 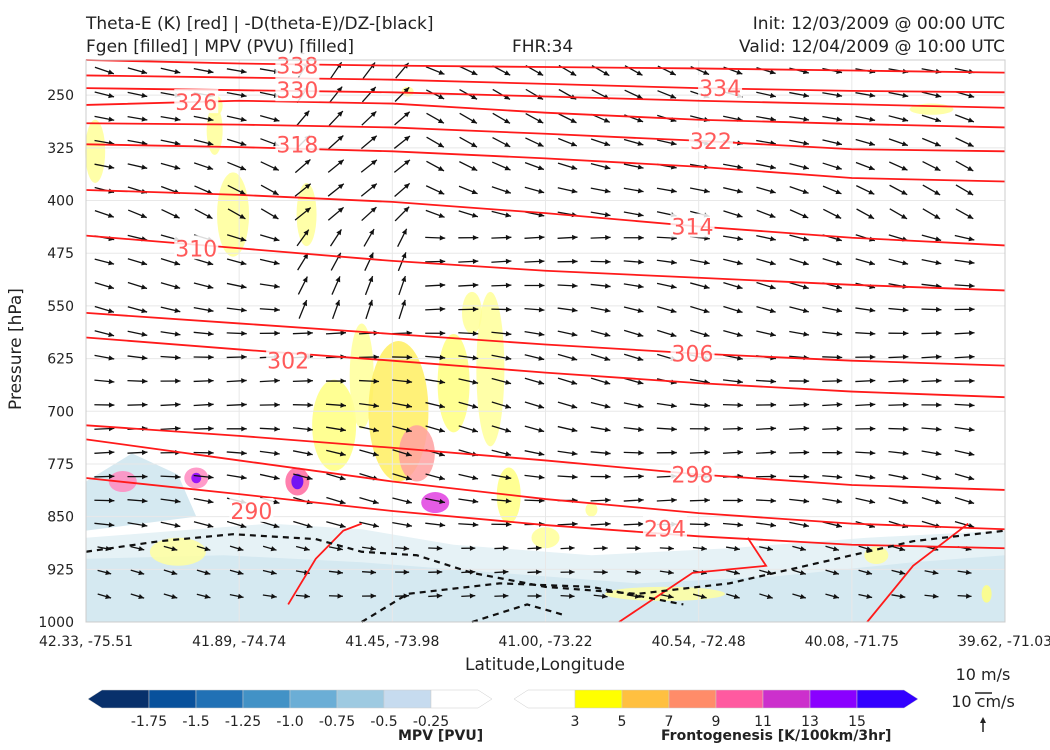 What do you see at coordinates (441, 736) in the screenshot?
I see `mpv-colorbar-title: MPV [PVU]` at bounding box center [441, 736].